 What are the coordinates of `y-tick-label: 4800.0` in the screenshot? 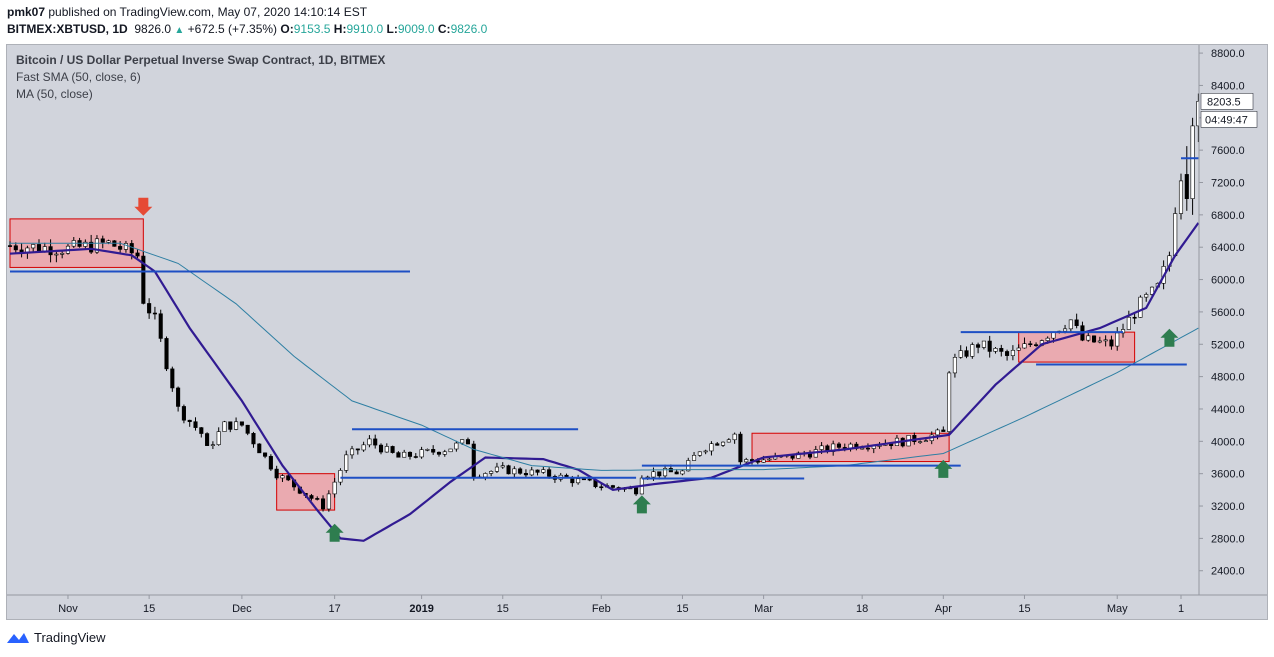 It's located at (1228, 378).